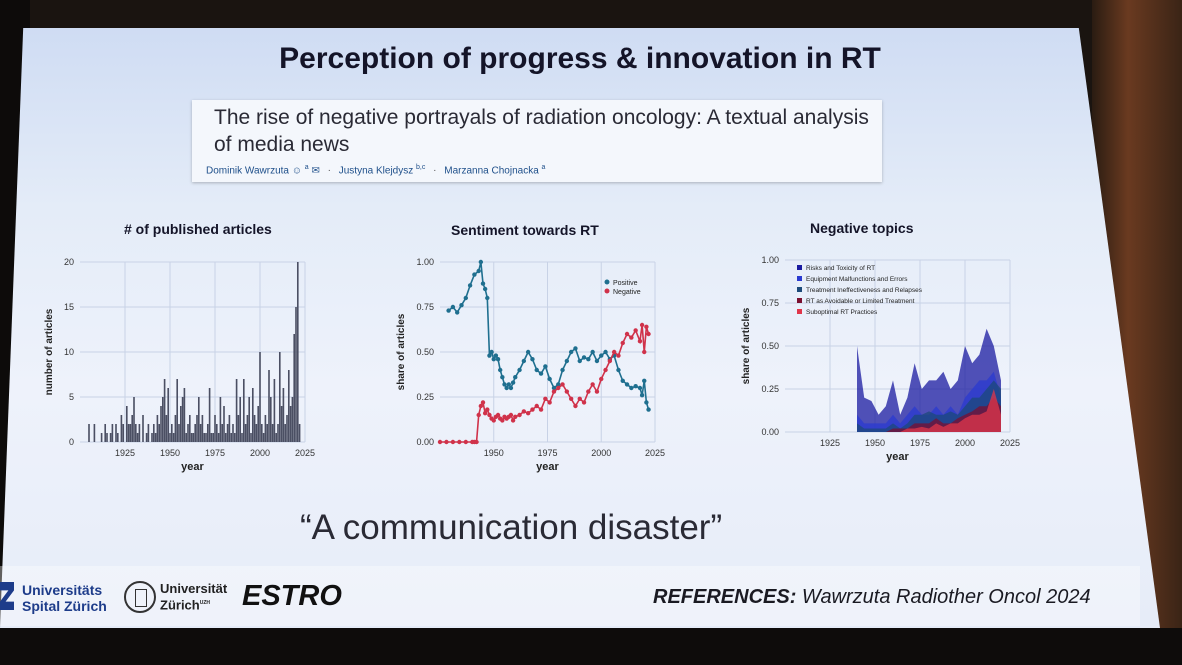  What do you see at coordinates (247, 171) in the screenshot?
I see `author-name: Dominik Wawrzuta` at bounding box center [247, 171].